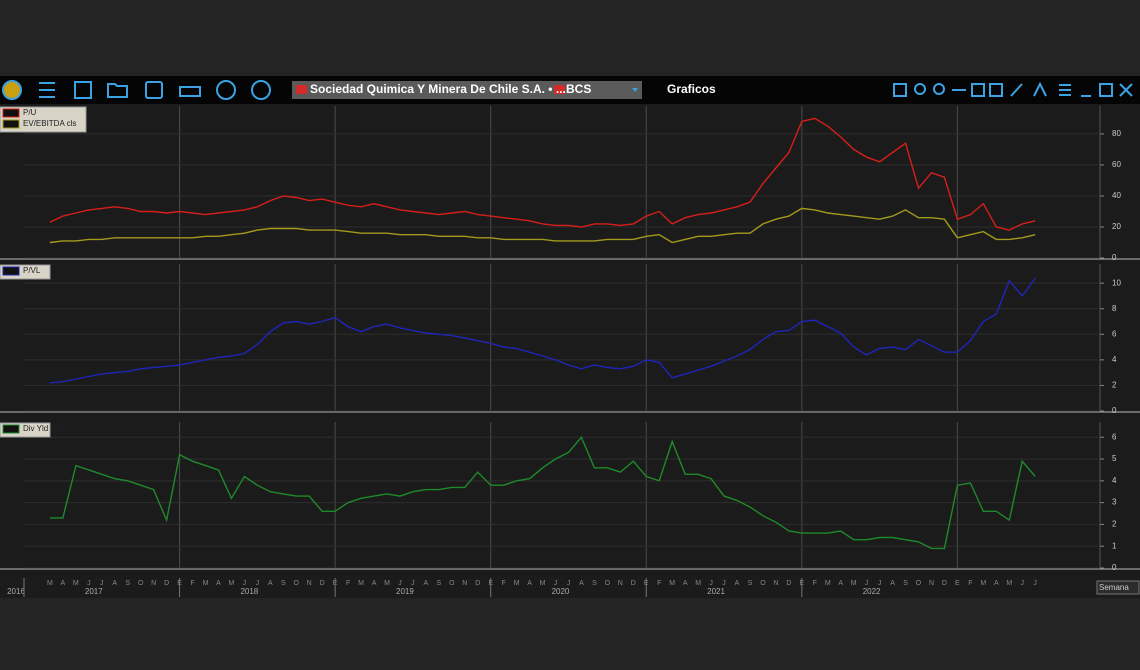  I want to click on dropdown-arrow, so click(635, 90).